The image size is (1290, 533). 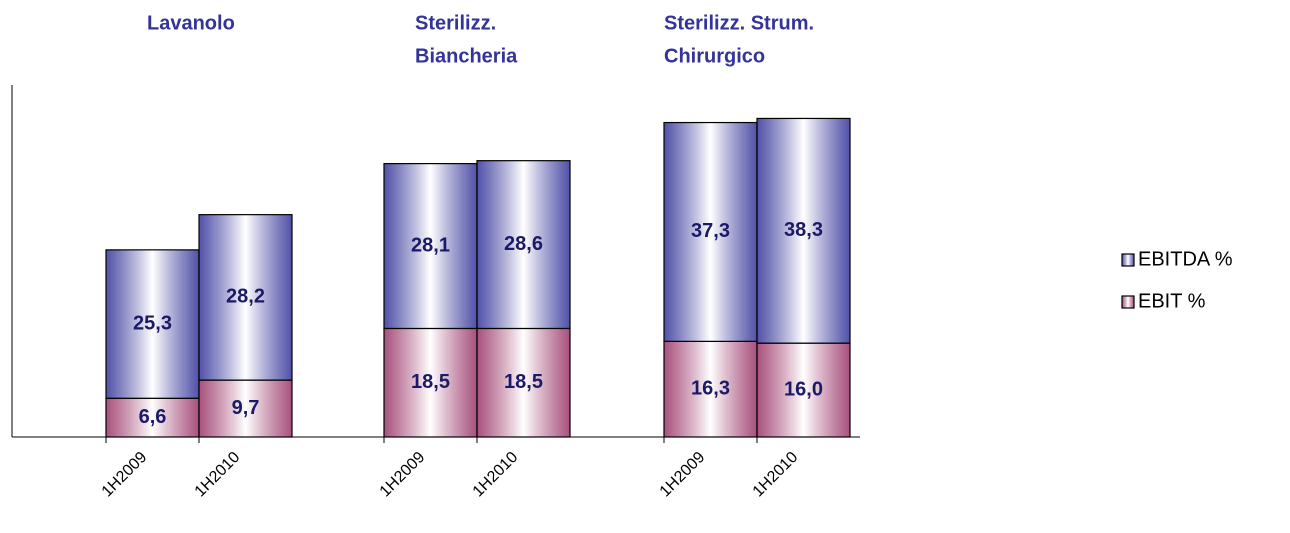 I want to click on group-title: Sterilizz., so click(x=455, y=23).